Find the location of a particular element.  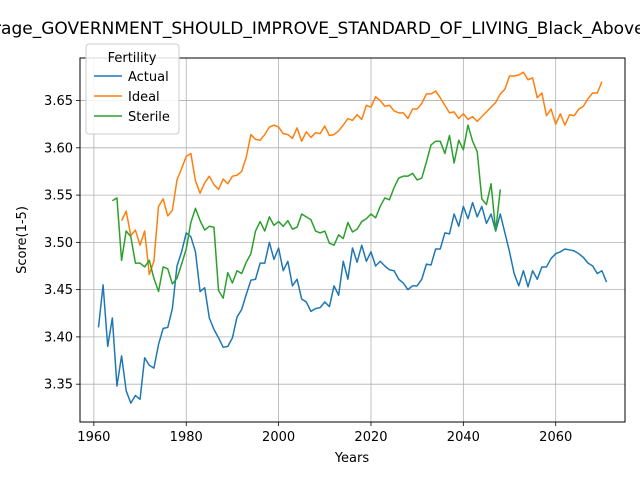

x-tick-label: 2040 is located at coordinates (463, 437).